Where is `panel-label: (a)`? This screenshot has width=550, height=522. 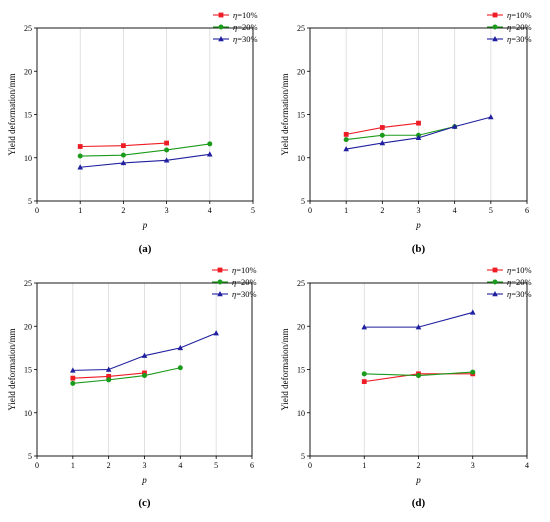 panel-label: (a) is located at coordinates (145, 249).